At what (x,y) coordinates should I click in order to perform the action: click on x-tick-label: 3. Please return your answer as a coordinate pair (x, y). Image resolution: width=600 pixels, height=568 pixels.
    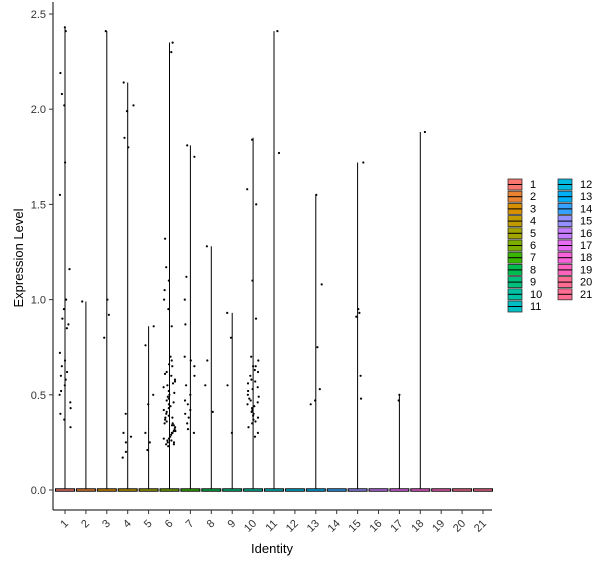
    Looking at the image, I should click on (106, 524).